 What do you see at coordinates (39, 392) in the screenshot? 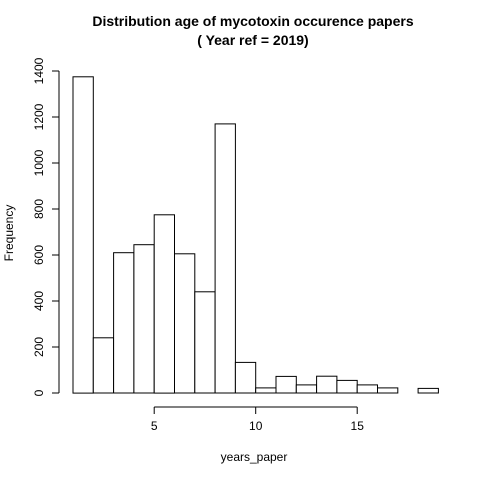
I see `y-tick-label-0: 0` at bounding box center [39, 392].